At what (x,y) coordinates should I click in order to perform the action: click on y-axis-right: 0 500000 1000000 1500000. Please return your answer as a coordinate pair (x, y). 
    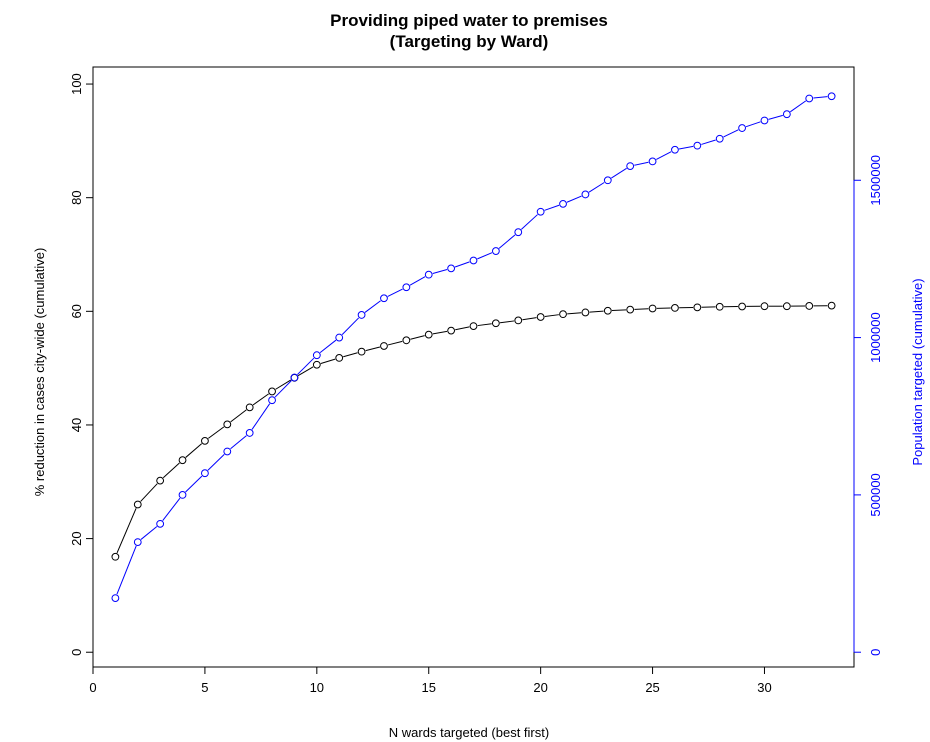
    Looking at the image, I should click on (868, 405).